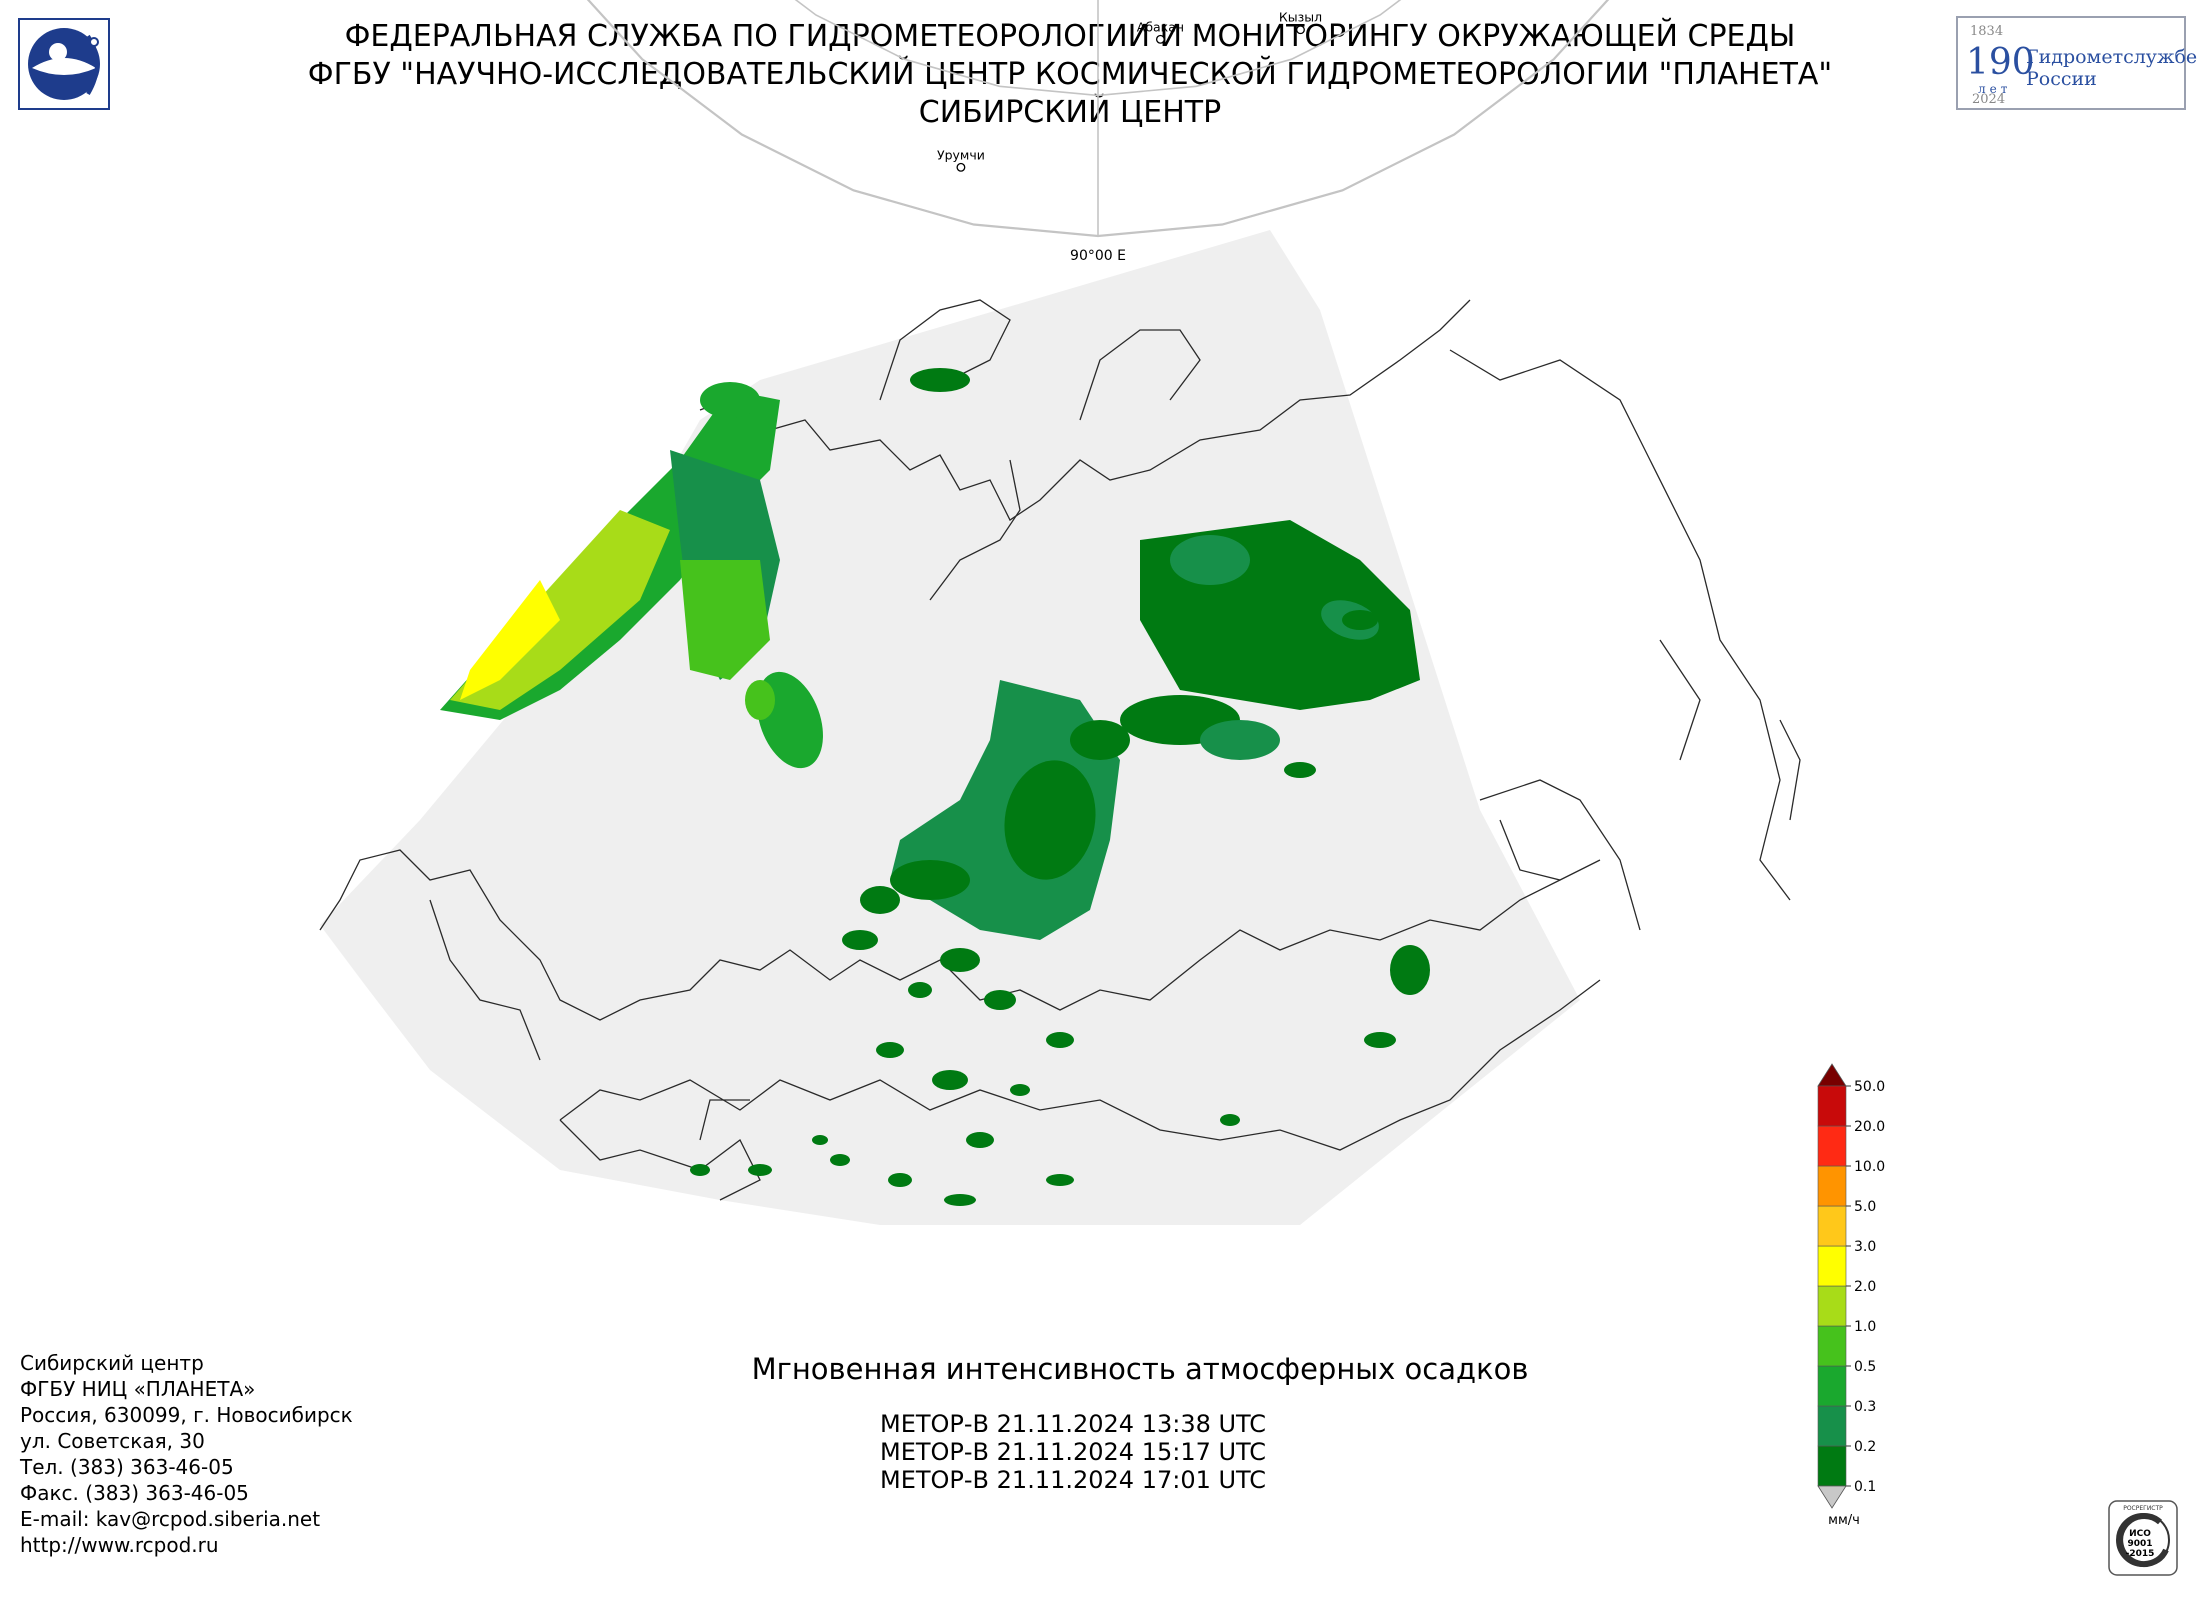 Image resolution: width=2200 pixels, height=1600 pixels. Describe the element at coordinates (1160, 26) in the screenshot. I see `city-label: Абакан` at that location.